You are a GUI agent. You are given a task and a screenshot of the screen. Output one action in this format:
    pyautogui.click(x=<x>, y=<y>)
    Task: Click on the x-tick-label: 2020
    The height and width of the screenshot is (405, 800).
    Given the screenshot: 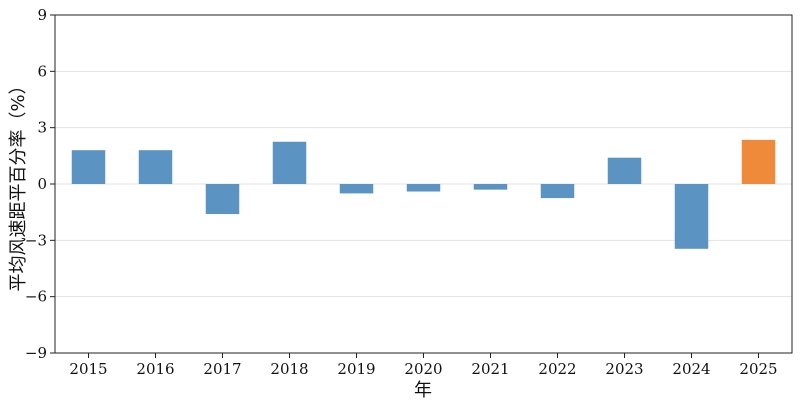 What is the action you would take?
    pyautogui.click(x=423, y=369)
    